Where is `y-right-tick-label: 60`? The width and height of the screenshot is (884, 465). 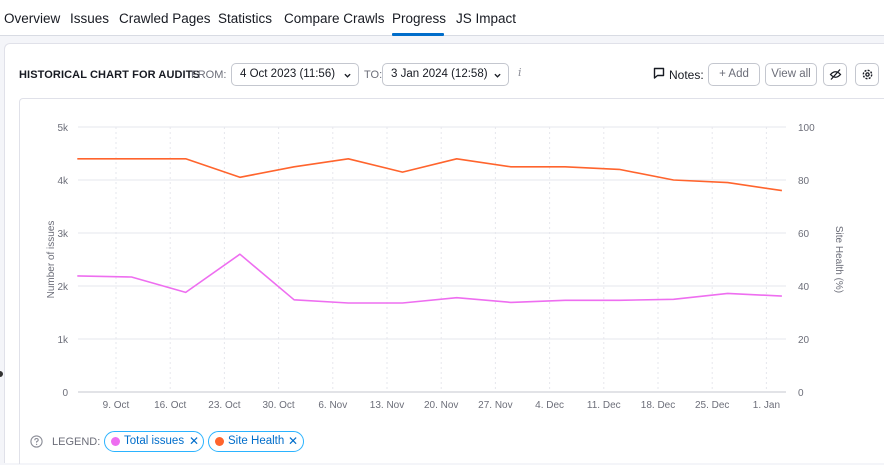
y-right-tick-label: 60 is located at coordinates (804, 234).